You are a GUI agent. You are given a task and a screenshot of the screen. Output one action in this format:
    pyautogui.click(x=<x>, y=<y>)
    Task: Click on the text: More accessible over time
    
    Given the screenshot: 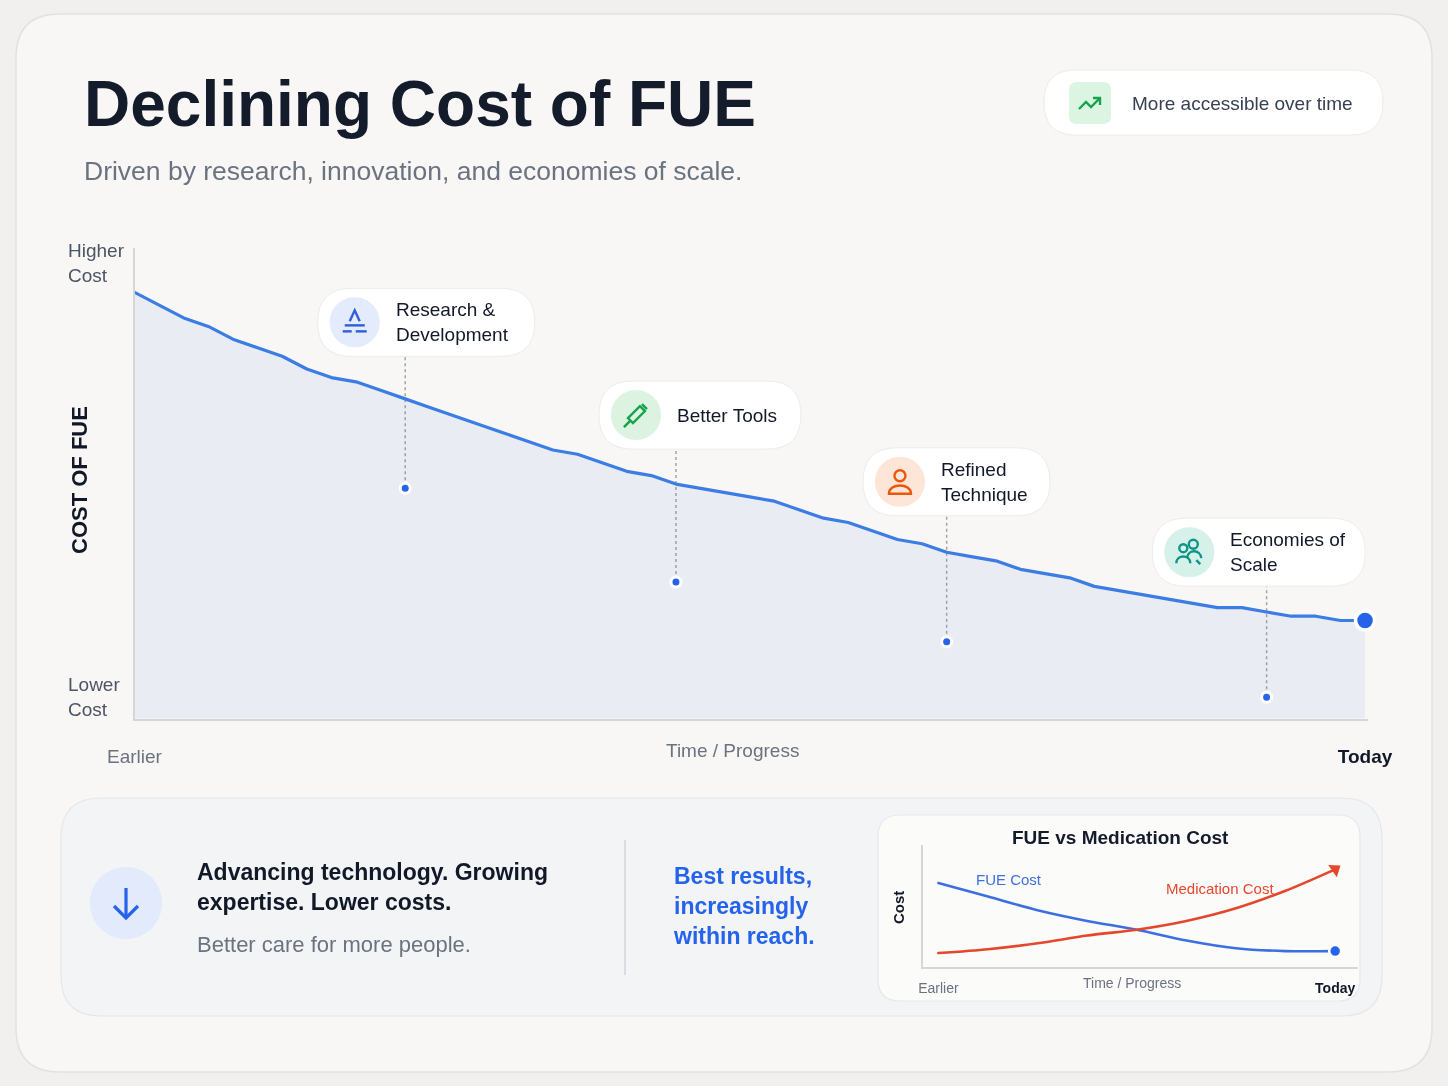 What is the action you would take?
    pyautogui.click(x=1242, y=103)
    